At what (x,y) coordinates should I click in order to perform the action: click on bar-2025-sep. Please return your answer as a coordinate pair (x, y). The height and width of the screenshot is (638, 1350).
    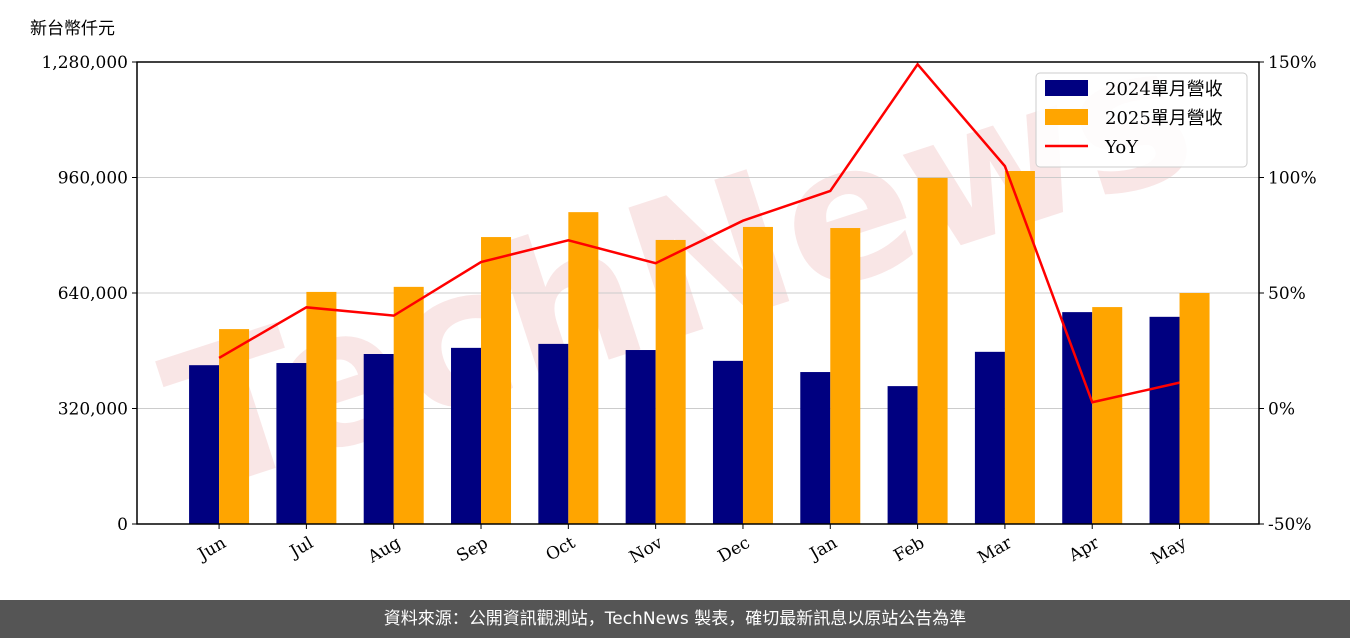
    Looking at the image, I should click on (496, 380).